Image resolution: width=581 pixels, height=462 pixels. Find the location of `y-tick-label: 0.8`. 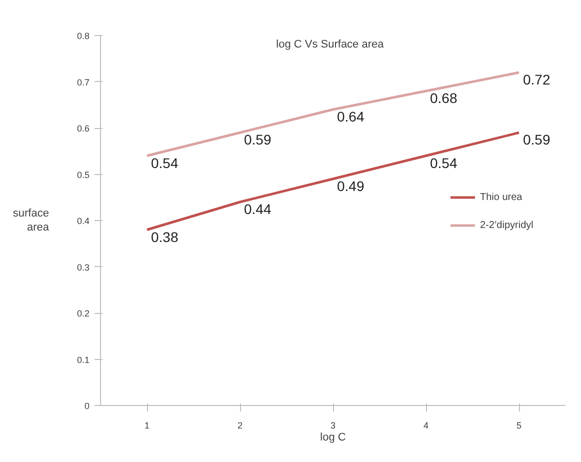

y-tick-label: 0.8 is located at coordinates (83, 36).